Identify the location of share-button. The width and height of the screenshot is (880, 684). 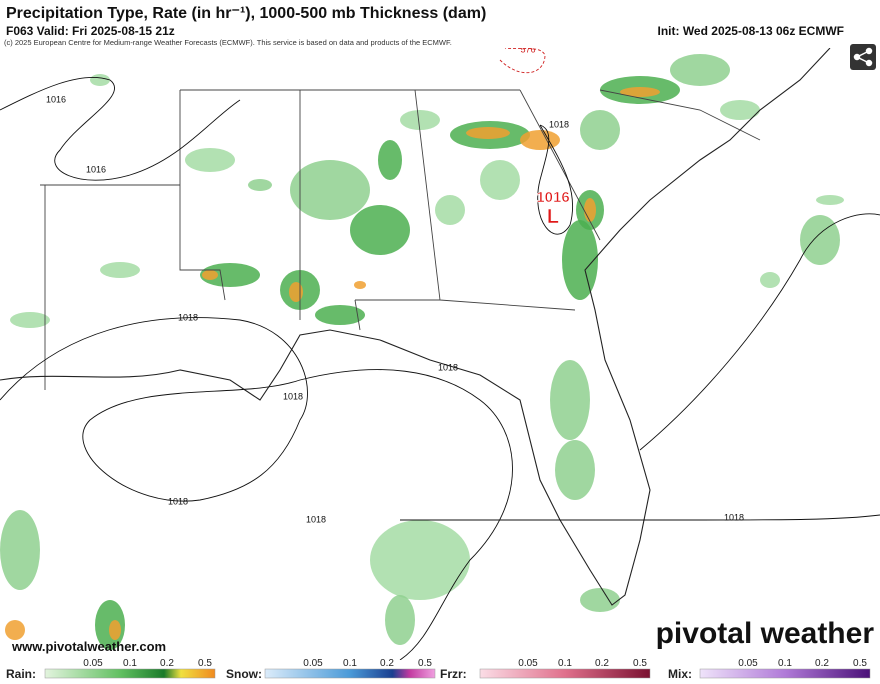
(863, 57).